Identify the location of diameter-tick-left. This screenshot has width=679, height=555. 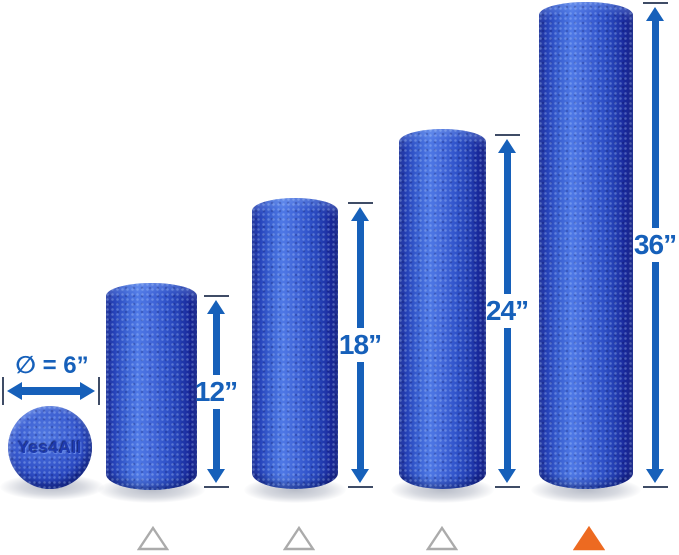
(3, 391).